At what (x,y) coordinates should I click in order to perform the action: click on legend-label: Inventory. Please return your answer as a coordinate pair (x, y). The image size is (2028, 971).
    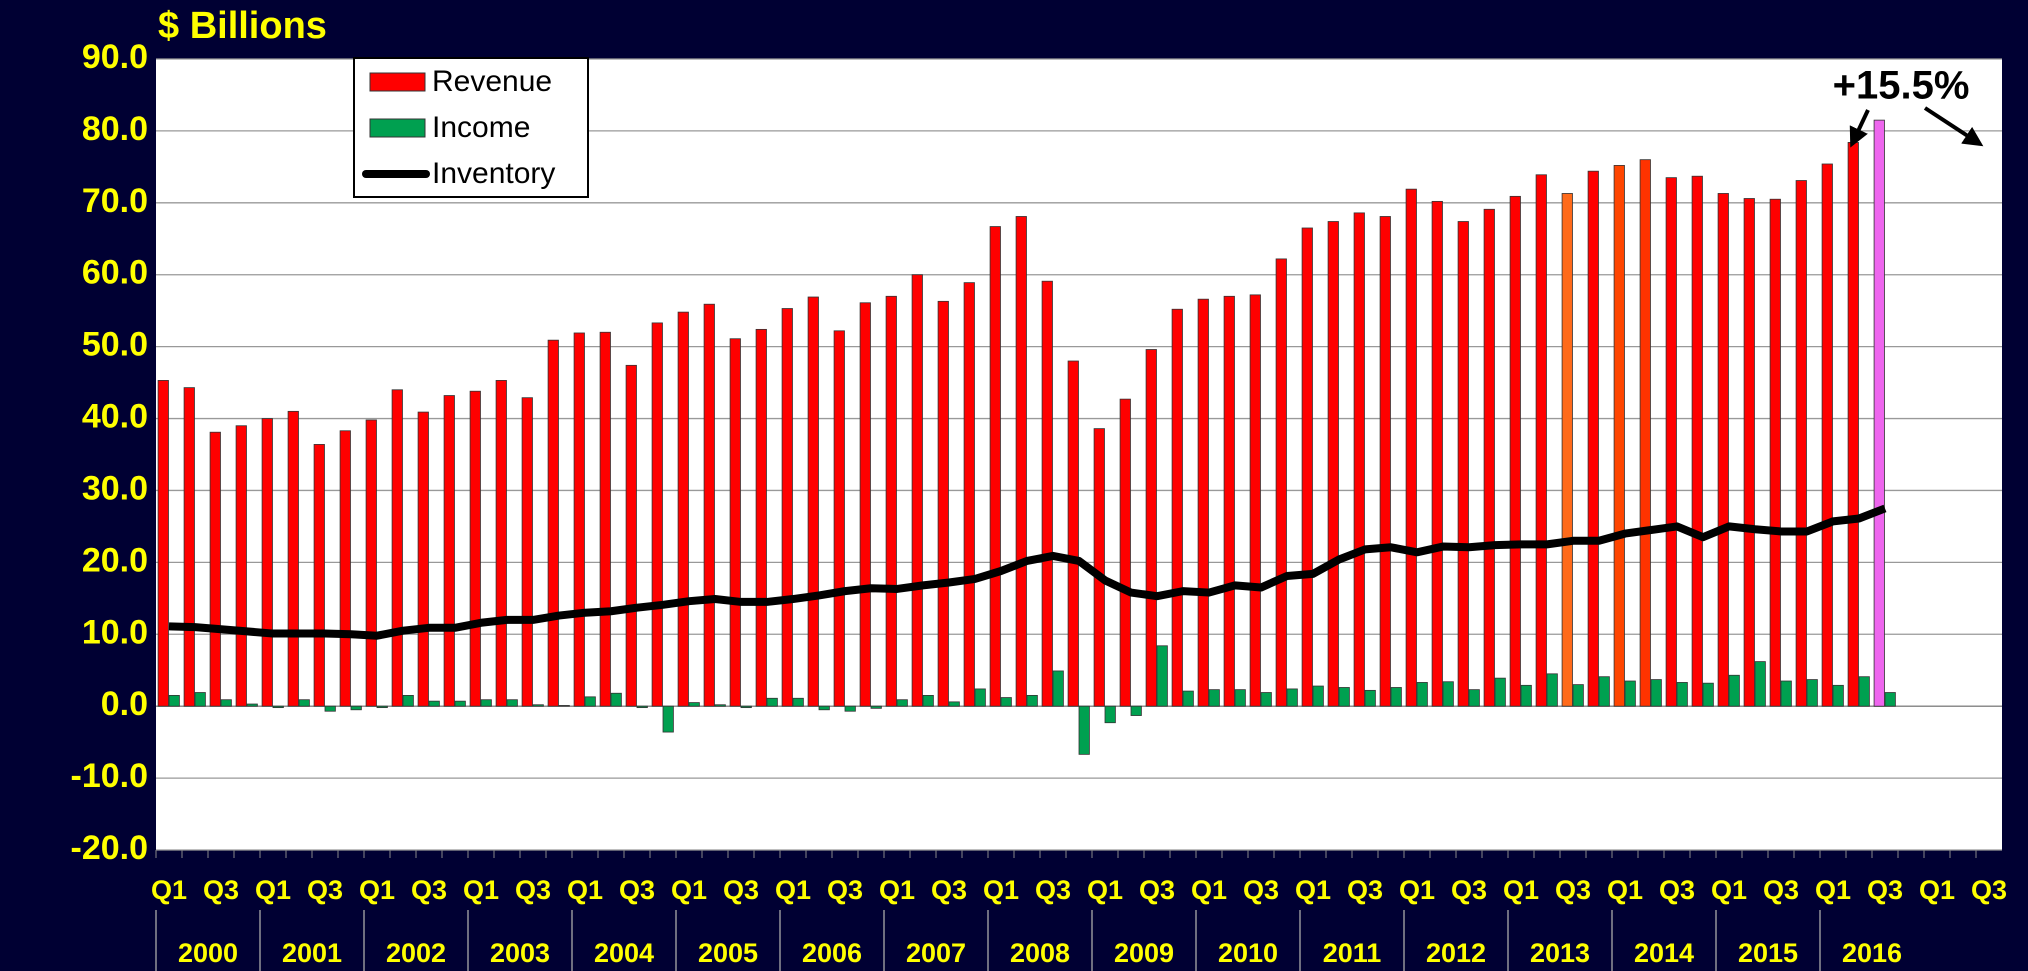
    Looking at the image, I should click on (493, 173).